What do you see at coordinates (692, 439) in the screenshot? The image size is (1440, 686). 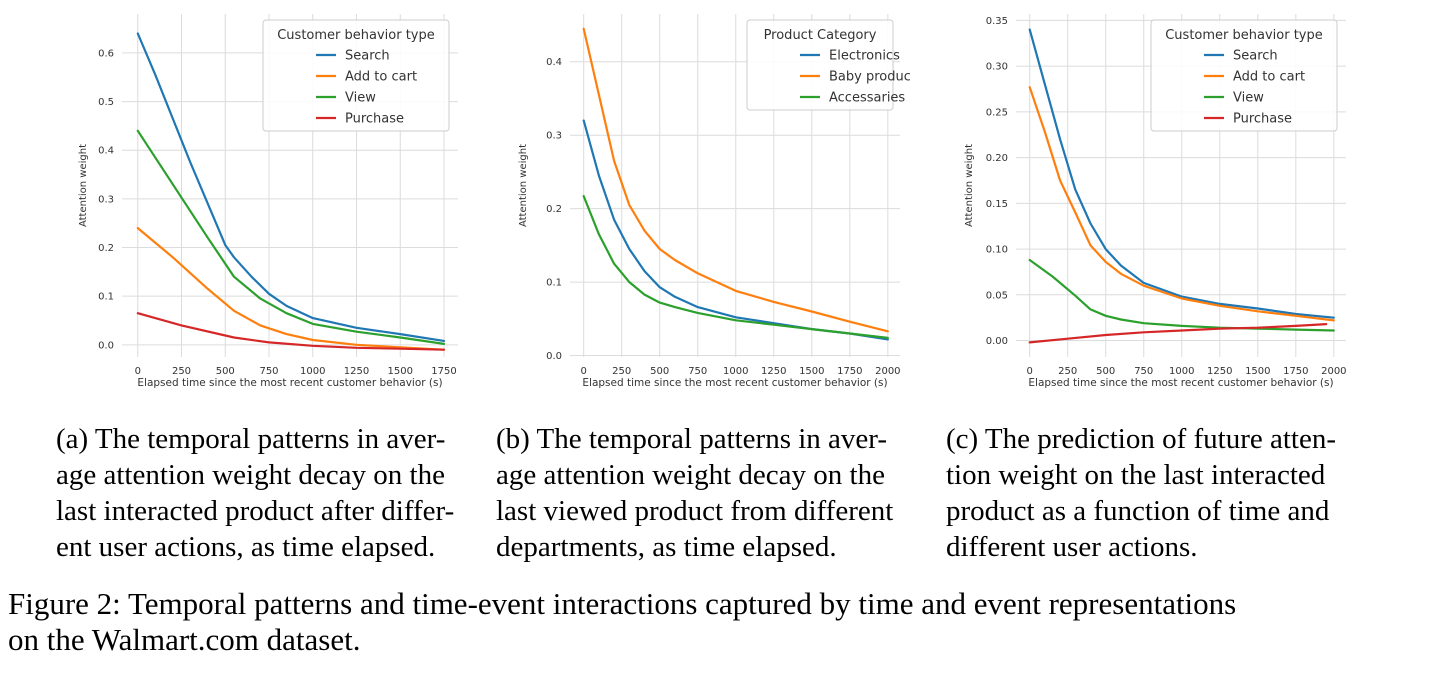 I see `subcaption-line: (b) The temporal patterns in aver-` at bounding box center [692, 439].